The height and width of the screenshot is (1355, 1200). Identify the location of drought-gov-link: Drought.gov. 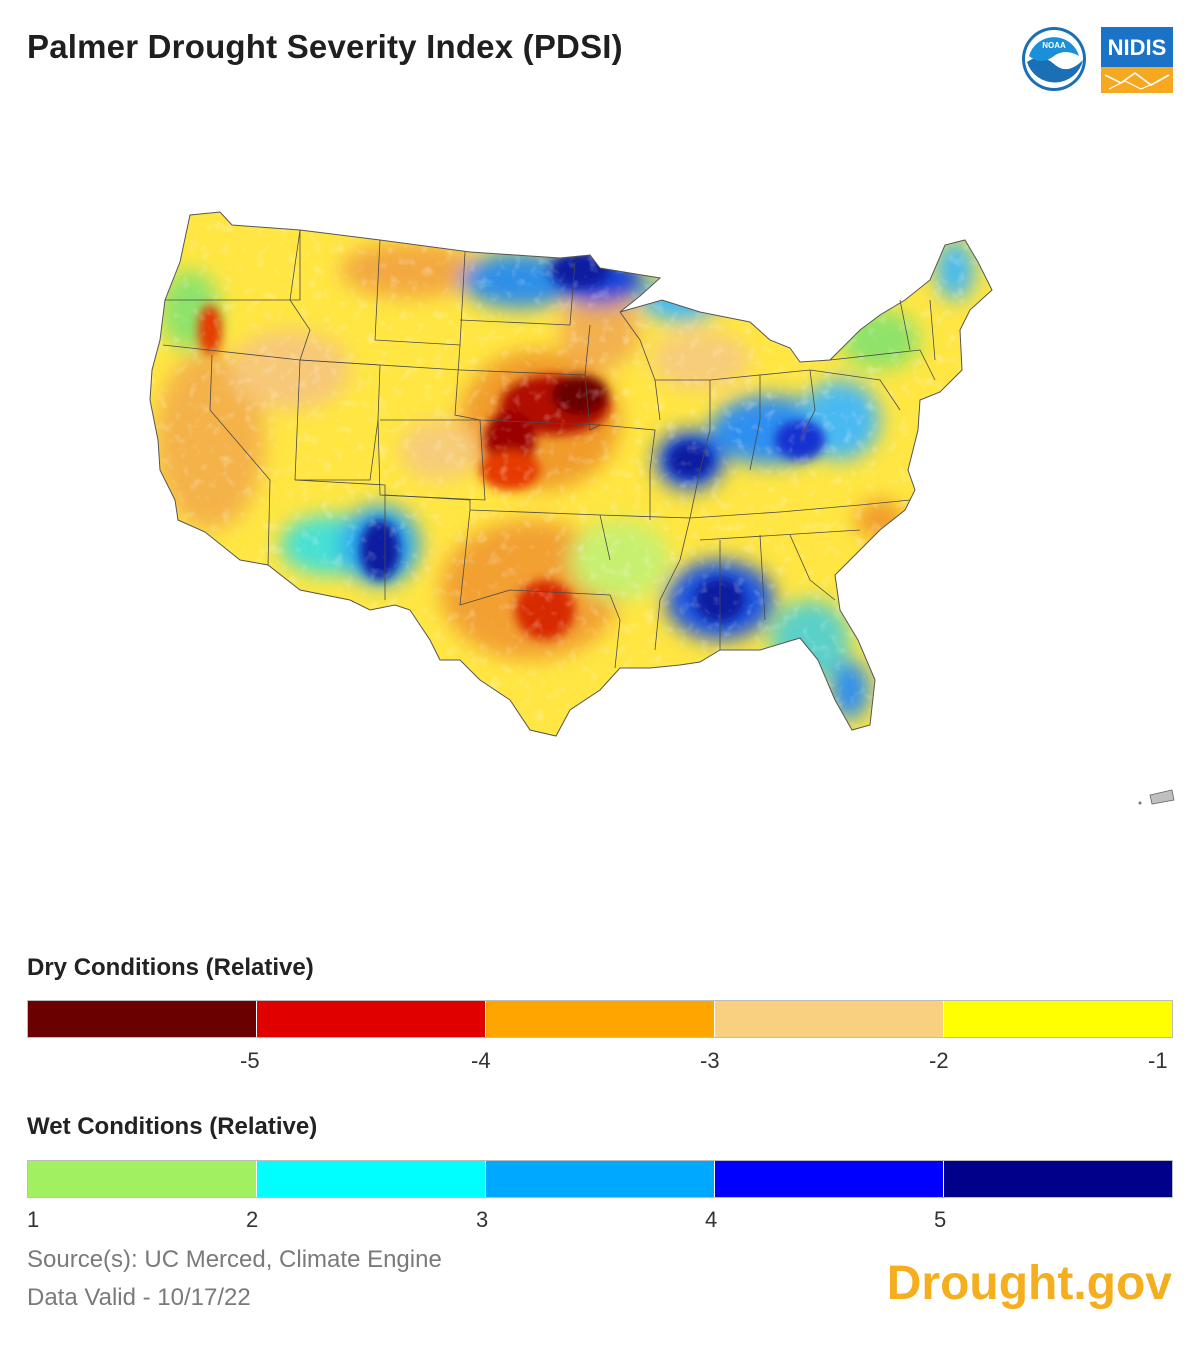
(1029, 1283).